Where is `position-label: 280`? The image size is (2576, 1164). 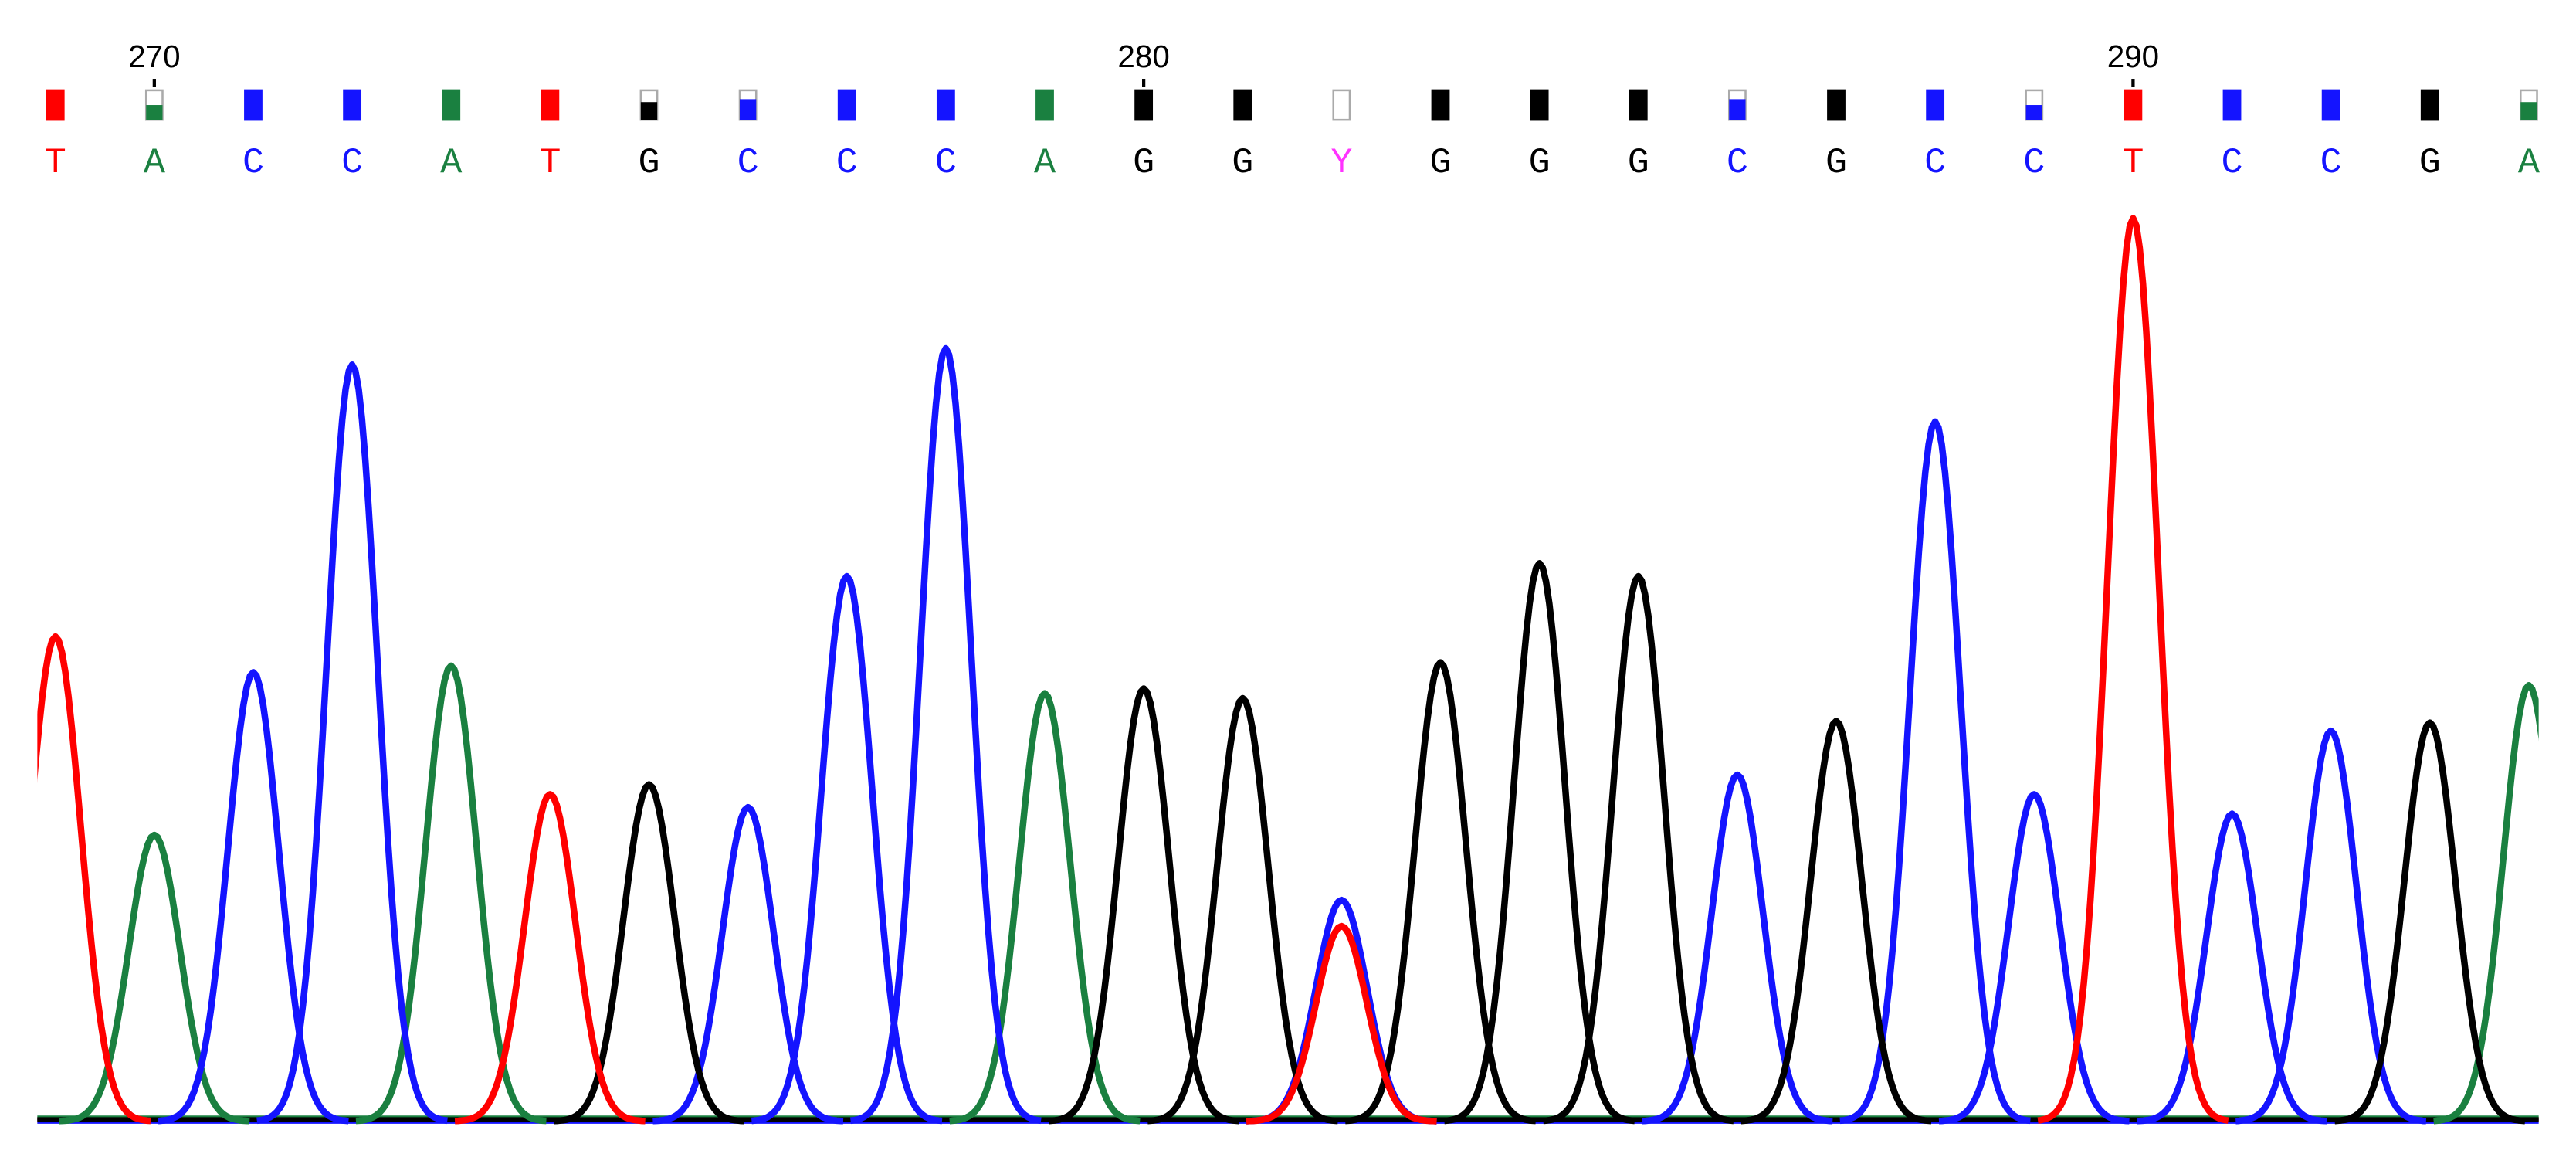
position-label: 280 is located at coordinates (1143, 56).